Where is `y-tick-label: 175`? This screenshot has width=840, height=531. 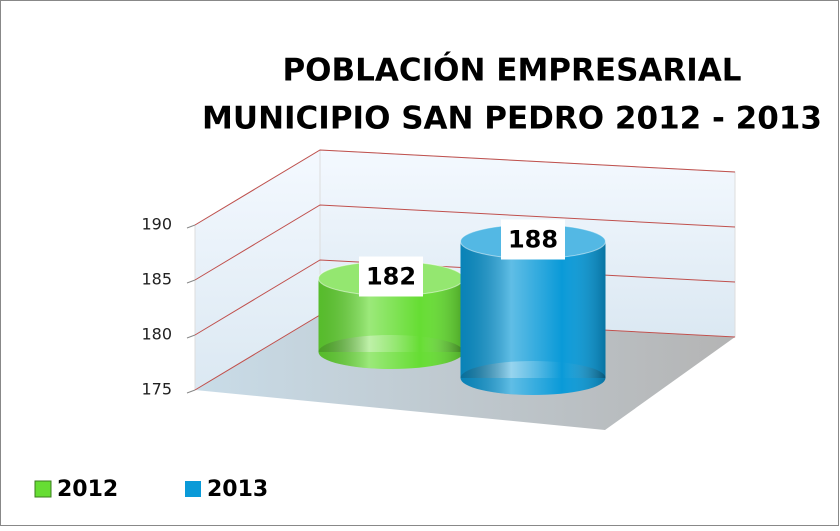 y-tick-label: 175 is located at coordinates (156, 389).